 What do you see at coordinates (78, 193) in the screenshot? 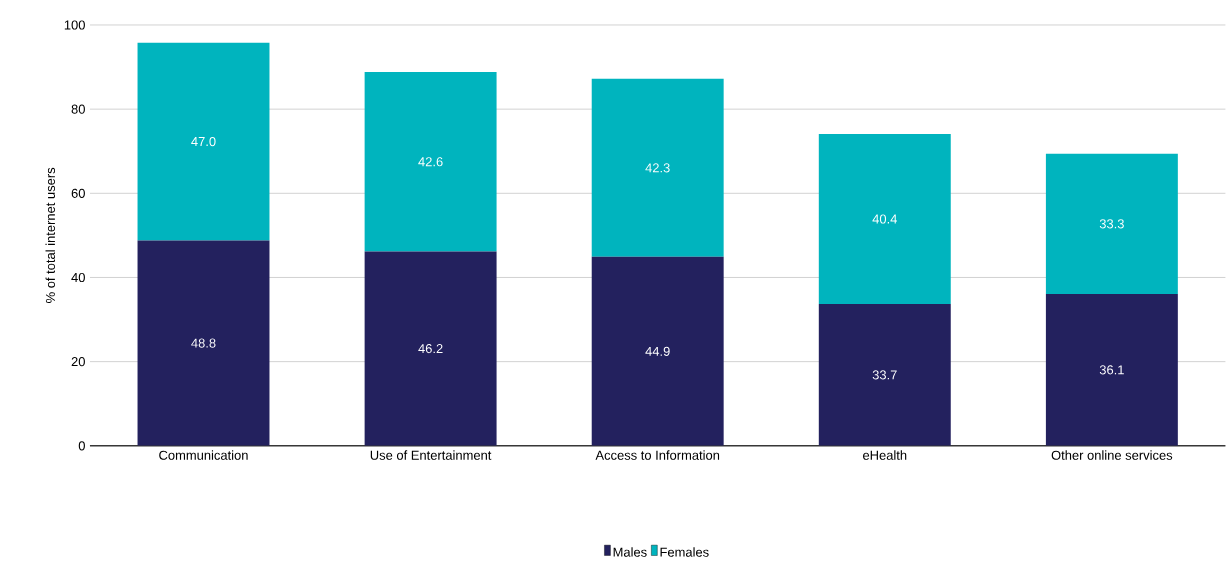
I see `y-tick-label: 60` at bounding box center [78, 193].